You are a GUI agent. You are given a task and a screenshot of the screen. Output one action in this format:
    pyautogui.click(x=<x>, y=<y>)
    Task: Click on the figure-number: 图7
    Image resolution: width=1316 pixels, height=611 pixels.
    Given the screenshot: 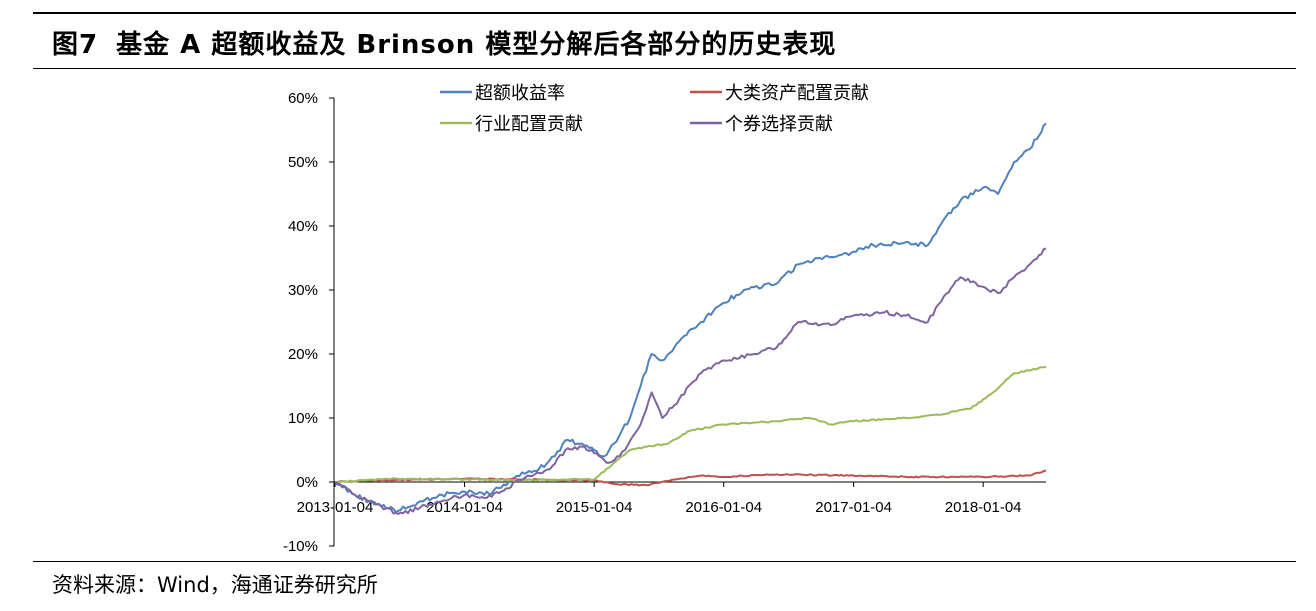 What is the action you would take?
    pyautogui.click(x=75, y=45)
    